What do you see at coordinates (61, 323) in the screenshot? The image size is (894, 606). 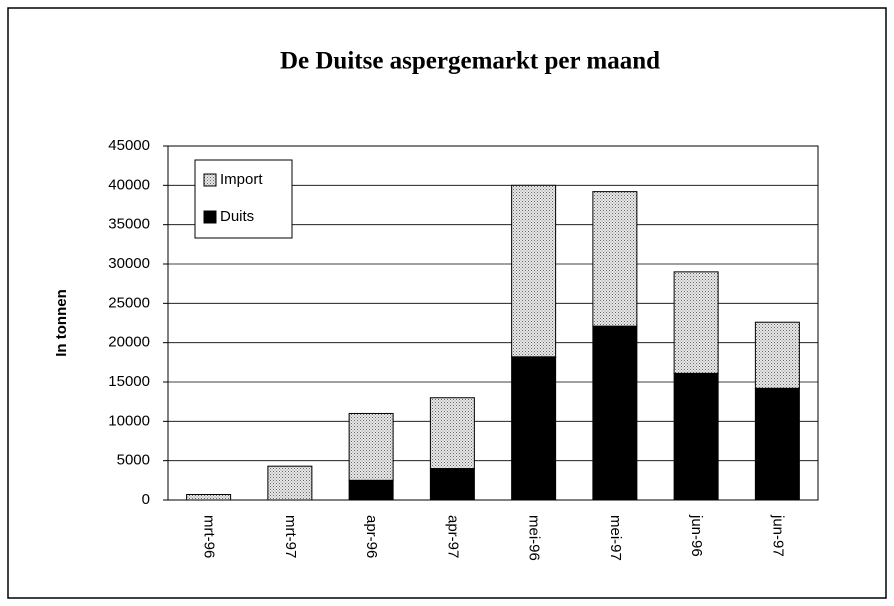 I see `y-axis-label: In tonnen` at bounding box center [61, 323].